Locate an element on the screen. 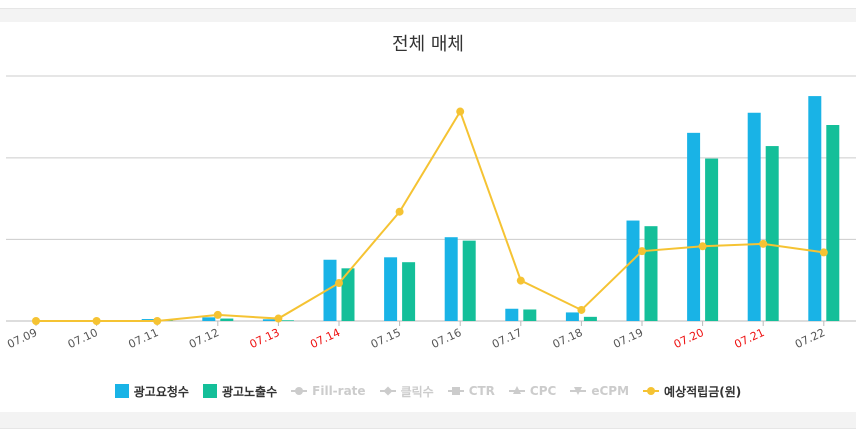 This screenshot has width=856, height=439. diamond-marker-icon is located at coordinates (387, 391).